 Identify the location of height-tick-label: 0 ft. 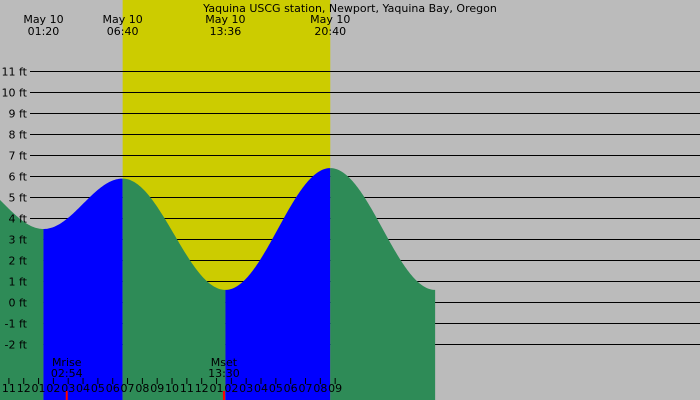
(18, 303).